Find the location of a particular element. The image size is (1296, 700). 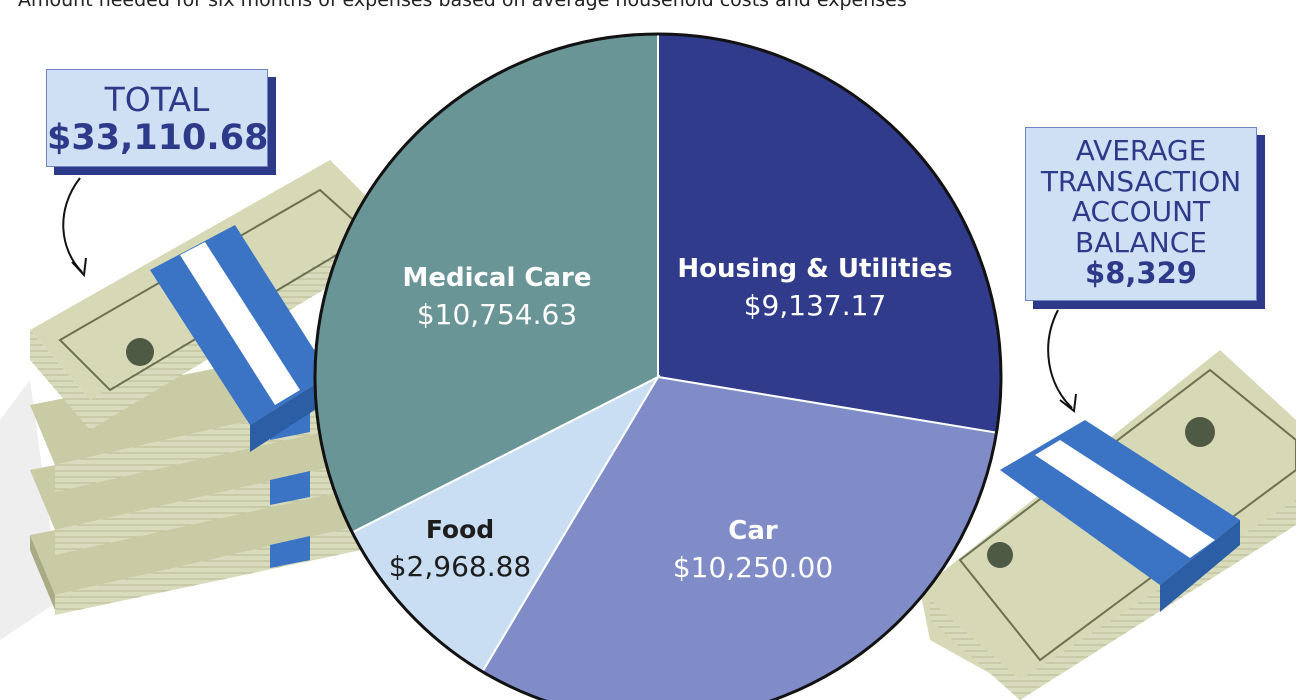

bill-seal-icon-right is located at coordinates (1200, 432).